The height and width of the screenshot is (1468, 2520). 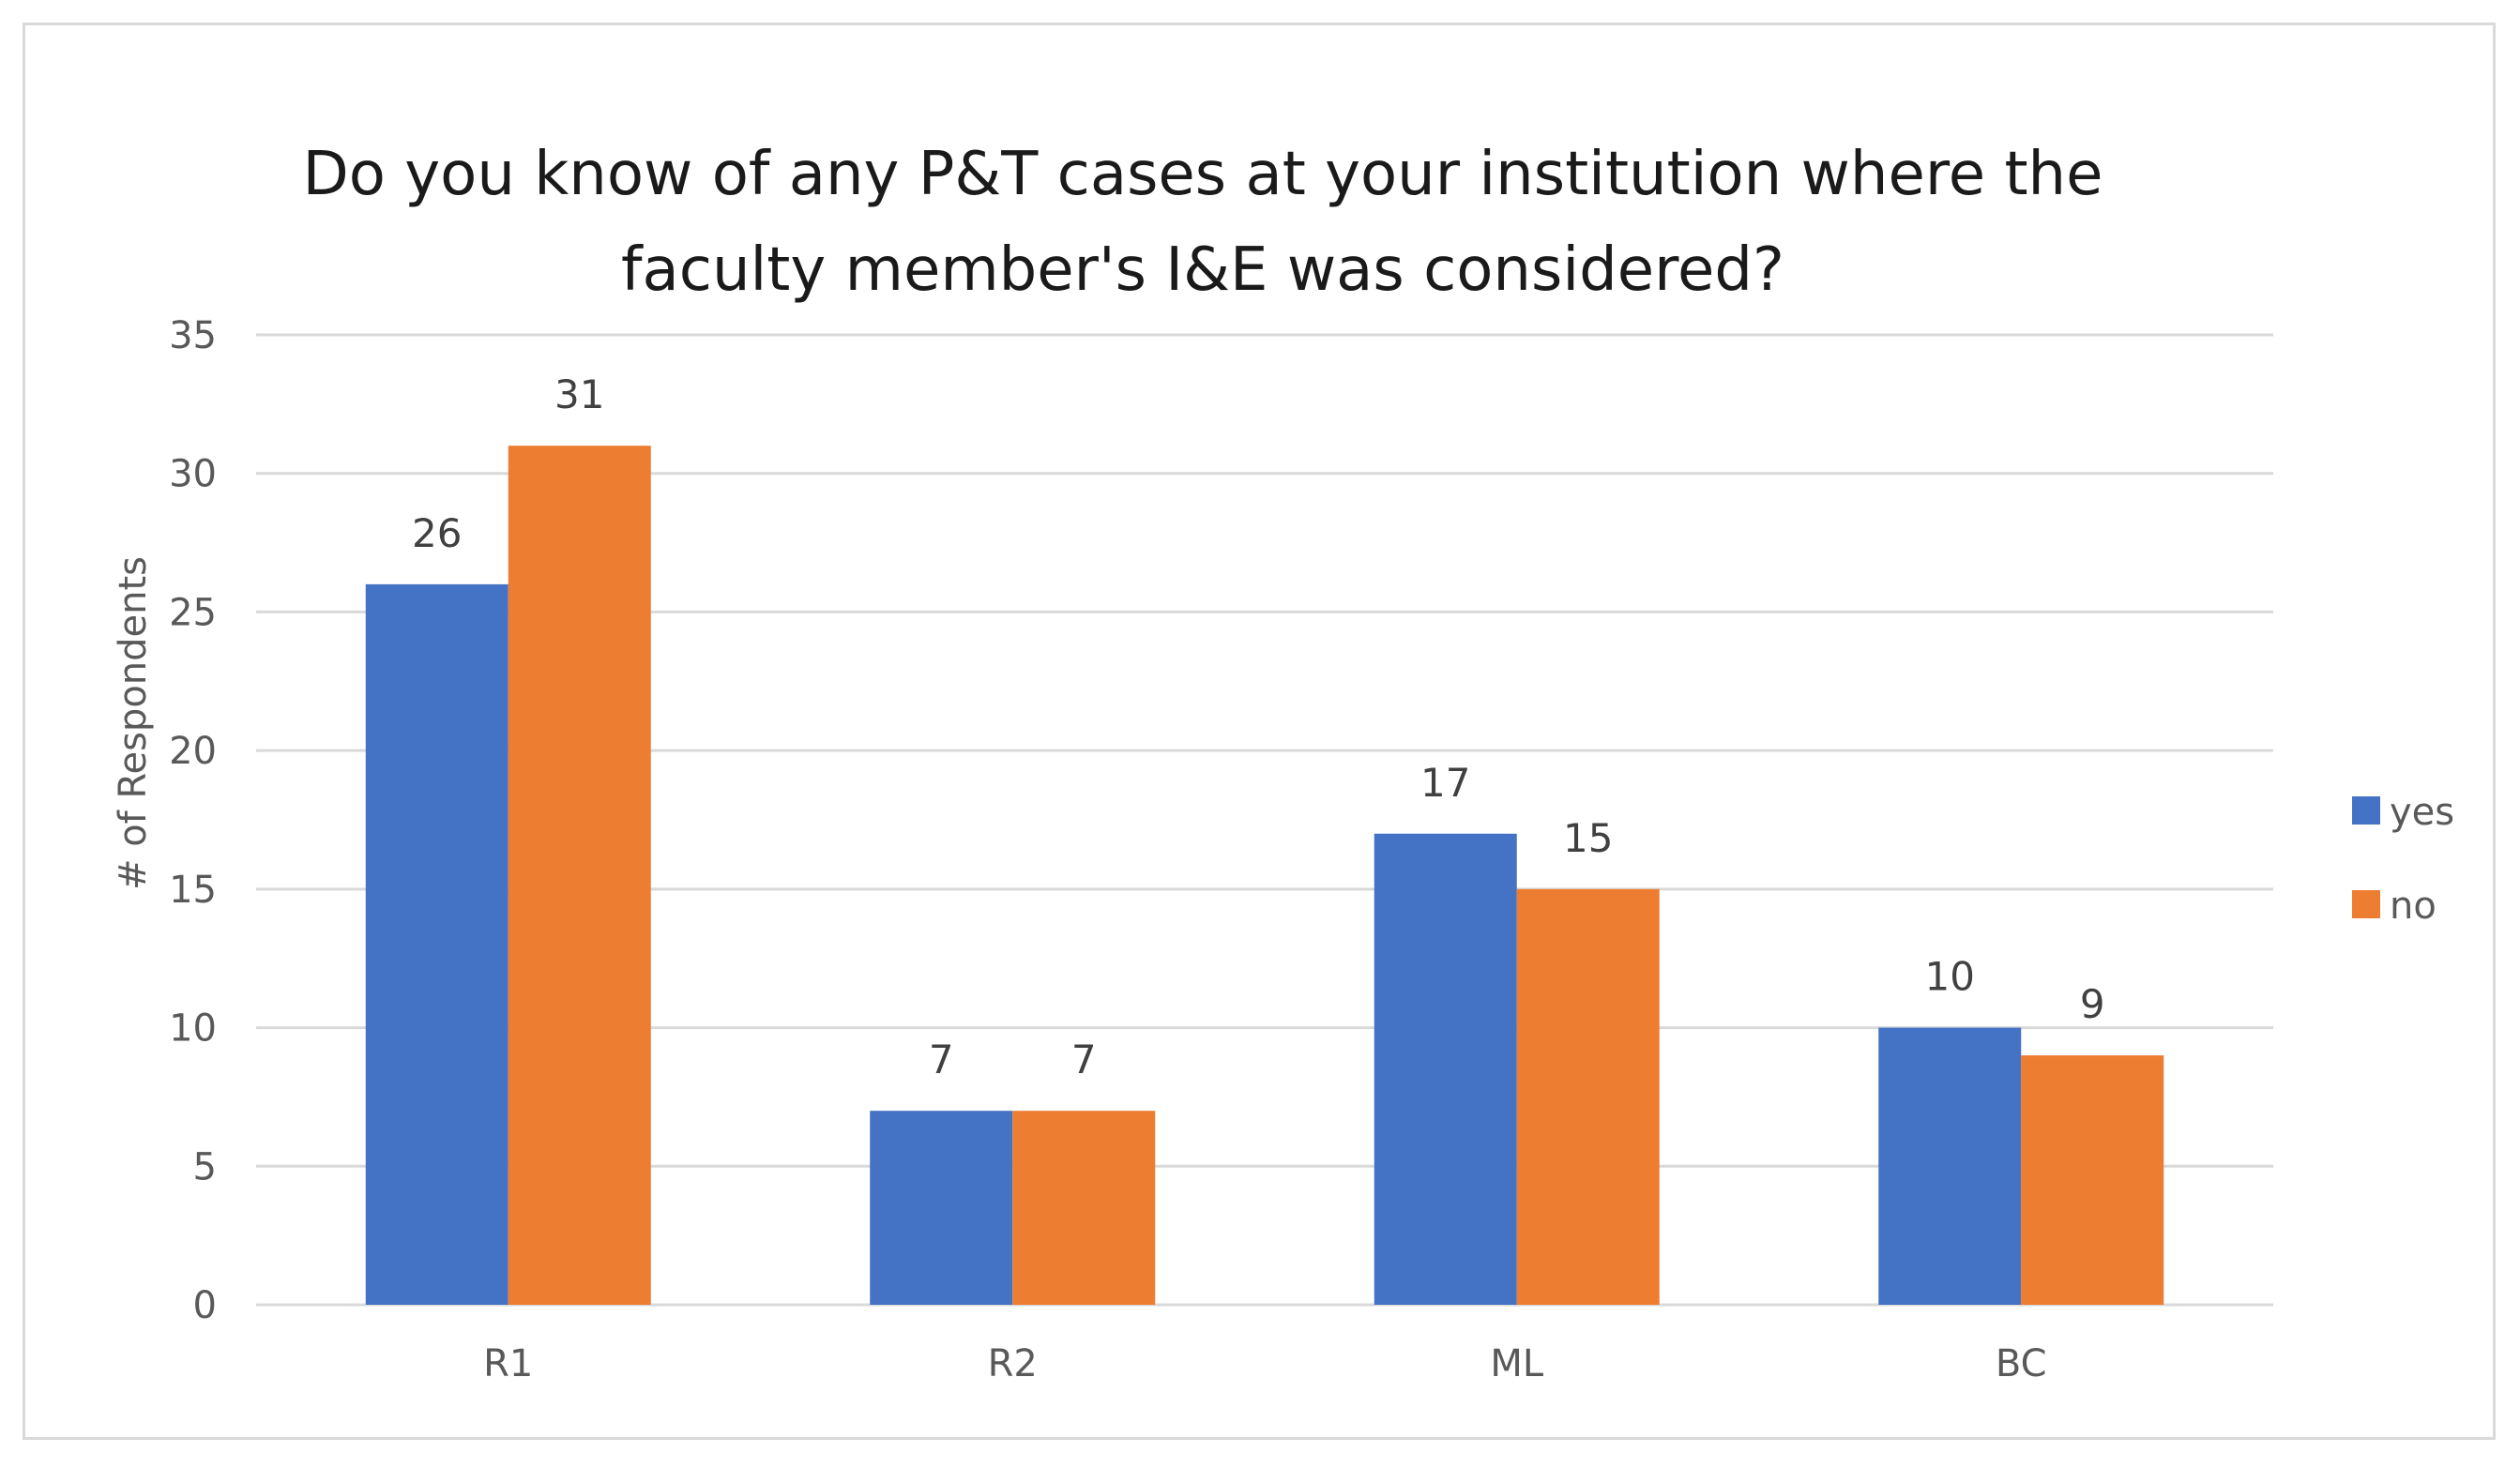 I want to click on y-tick-label-30: 30, so click(x=193, y=474).